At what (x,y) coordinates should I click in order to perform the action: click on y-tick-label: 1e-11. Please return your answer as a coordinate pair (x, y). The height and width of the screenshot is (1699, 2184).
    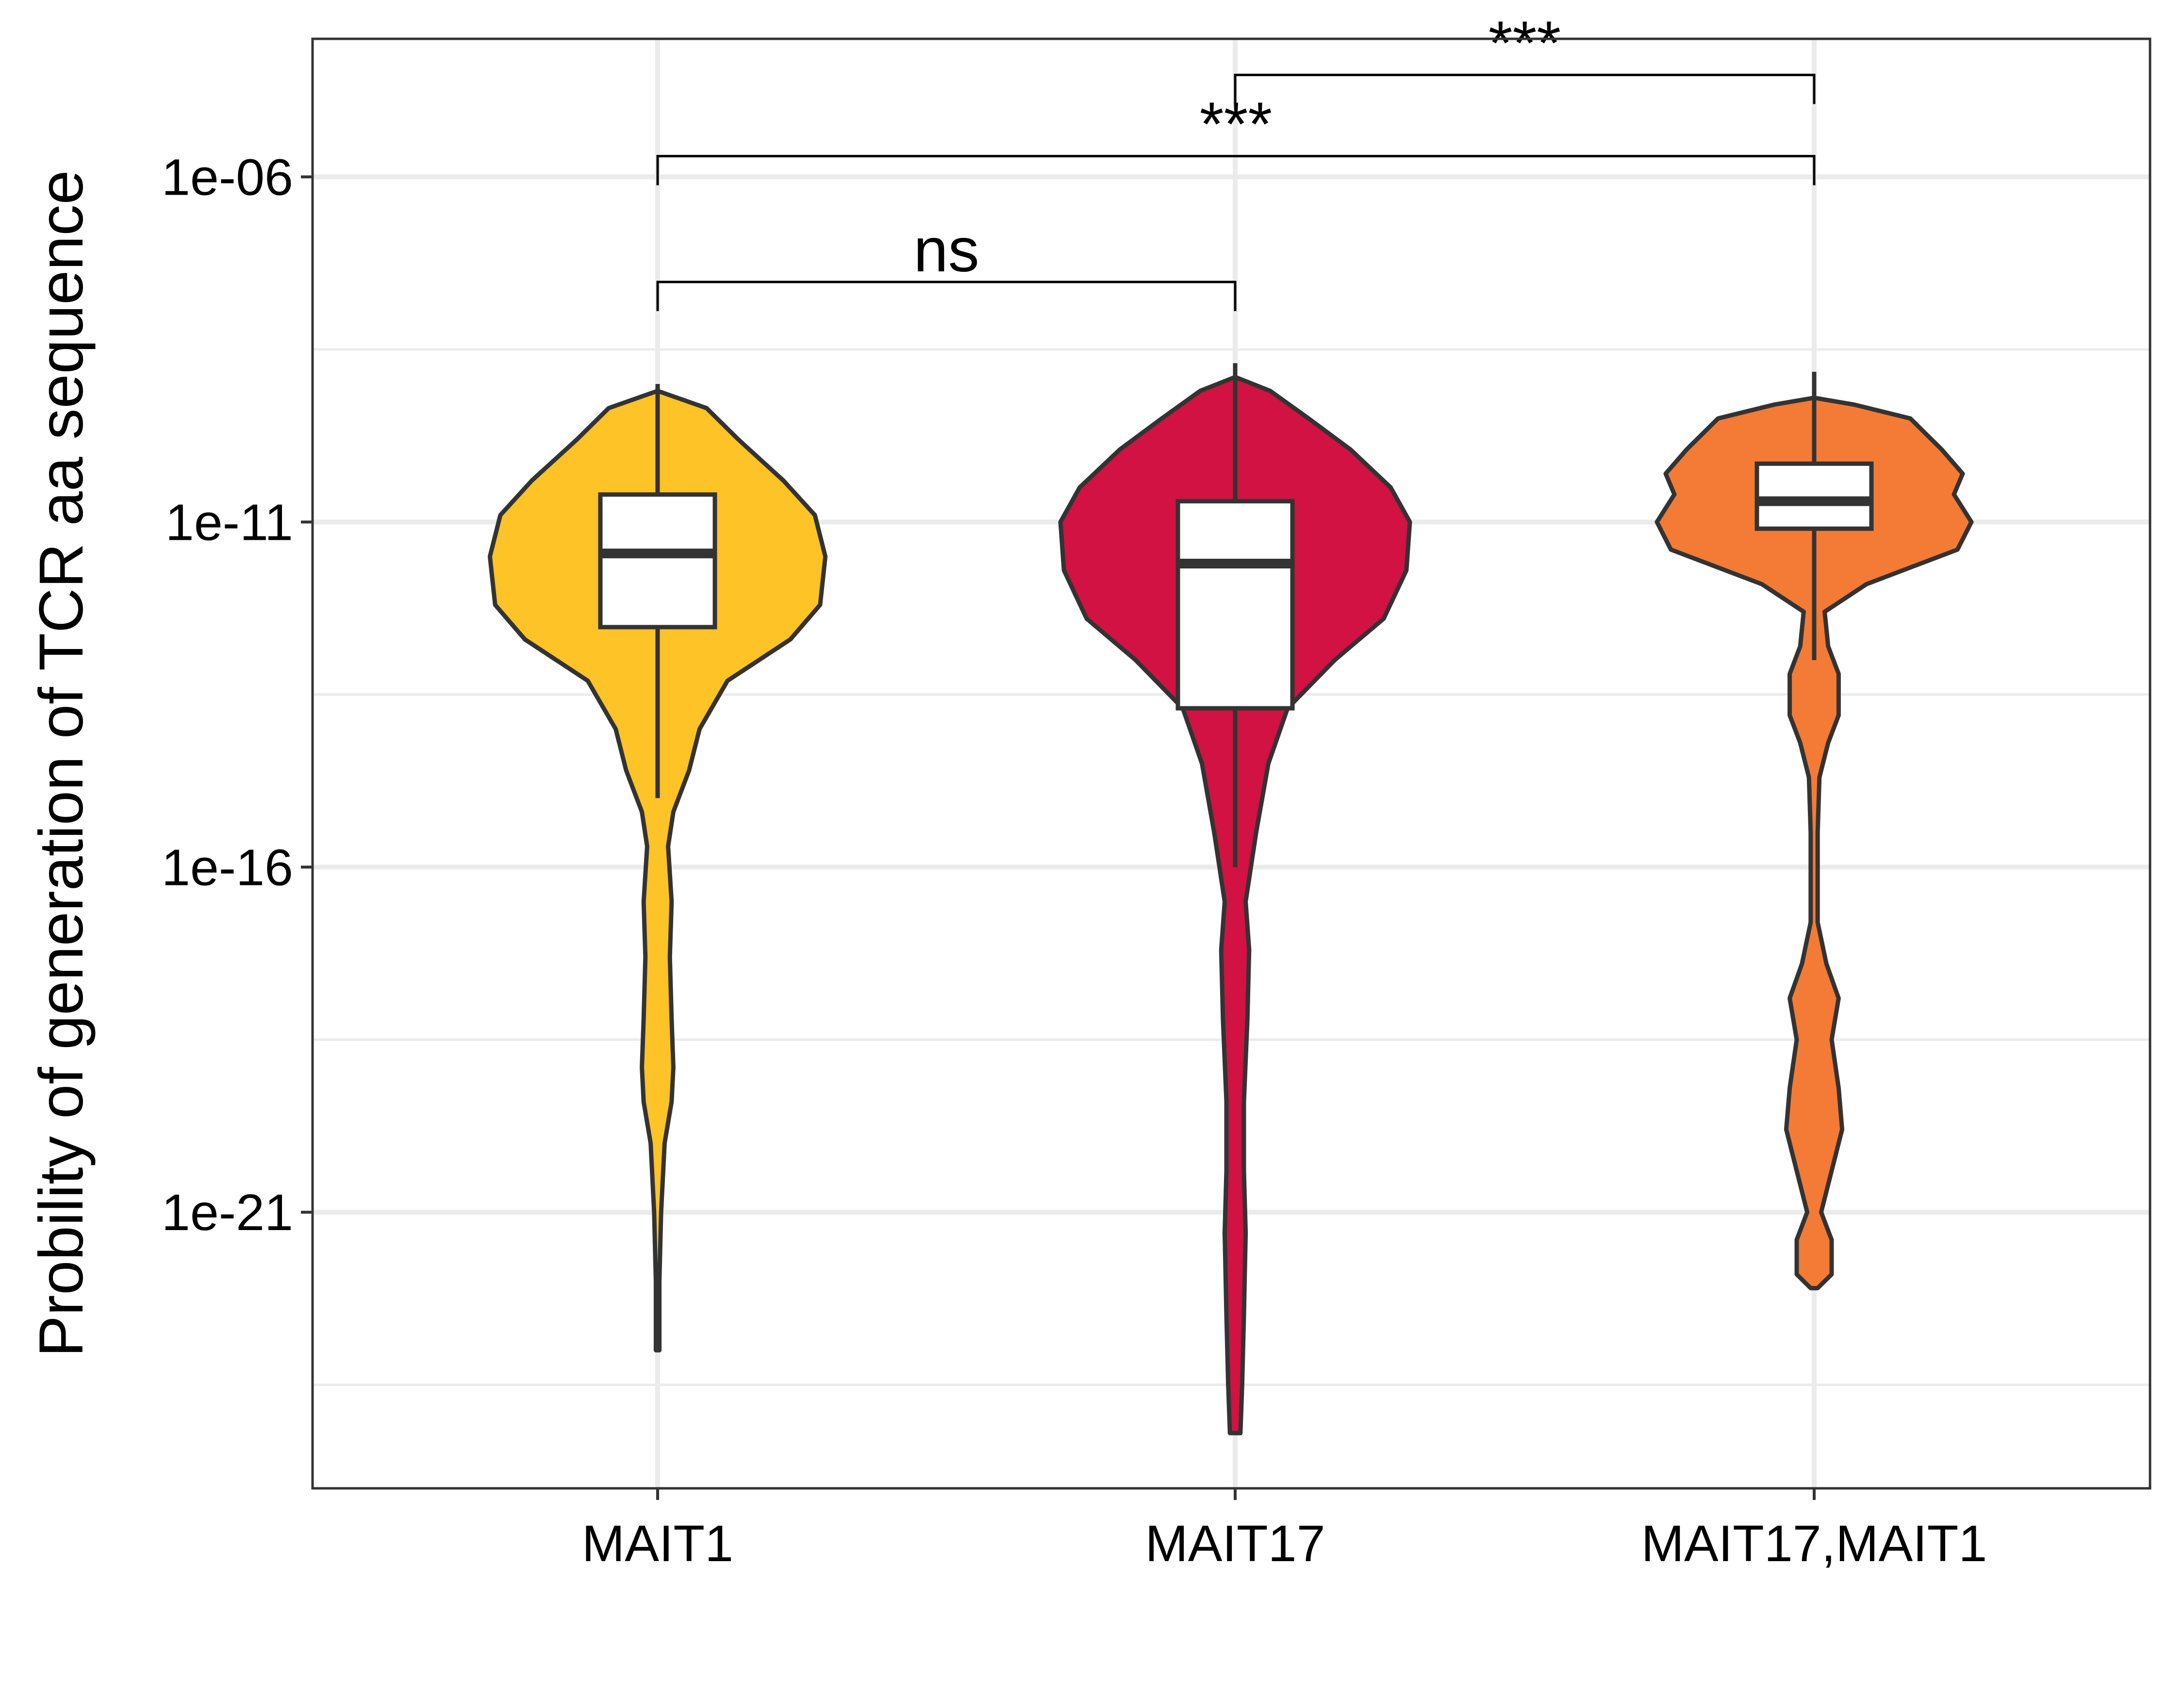
    Looking at the image, I should click on (229, 522).